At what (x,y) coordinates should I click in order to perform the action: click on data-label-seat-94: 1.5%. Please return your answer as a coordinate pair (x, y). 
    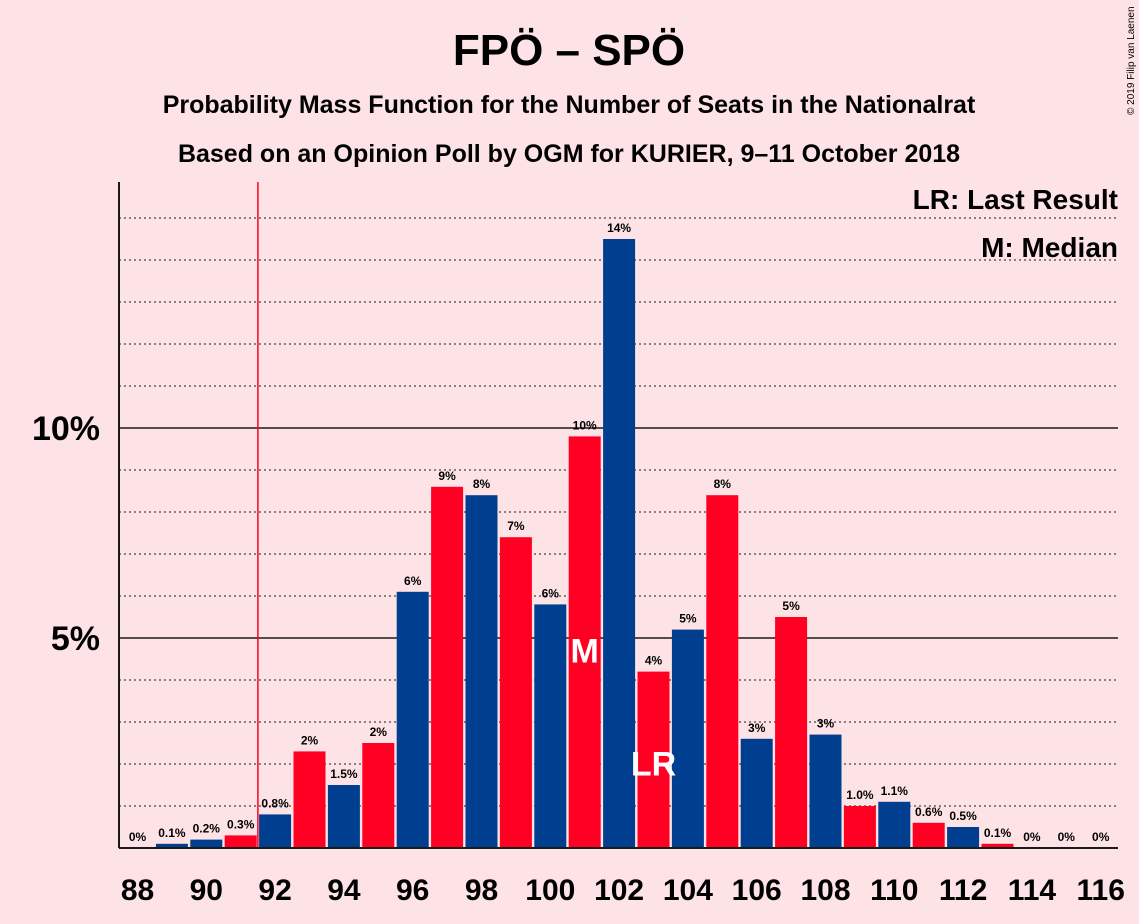
    Looking at the image, I should click on (344, 774).